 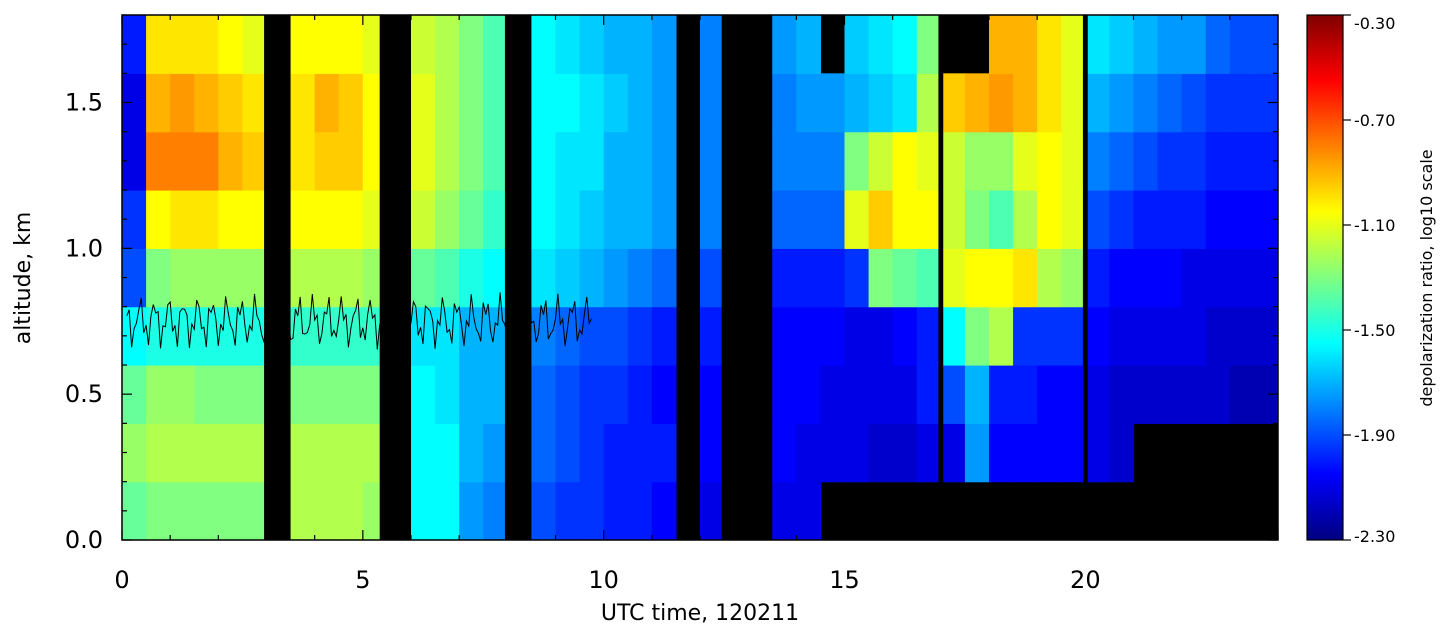 I want to click on colorbar-tick-label: -0.70, so click(x=1374, y=120).